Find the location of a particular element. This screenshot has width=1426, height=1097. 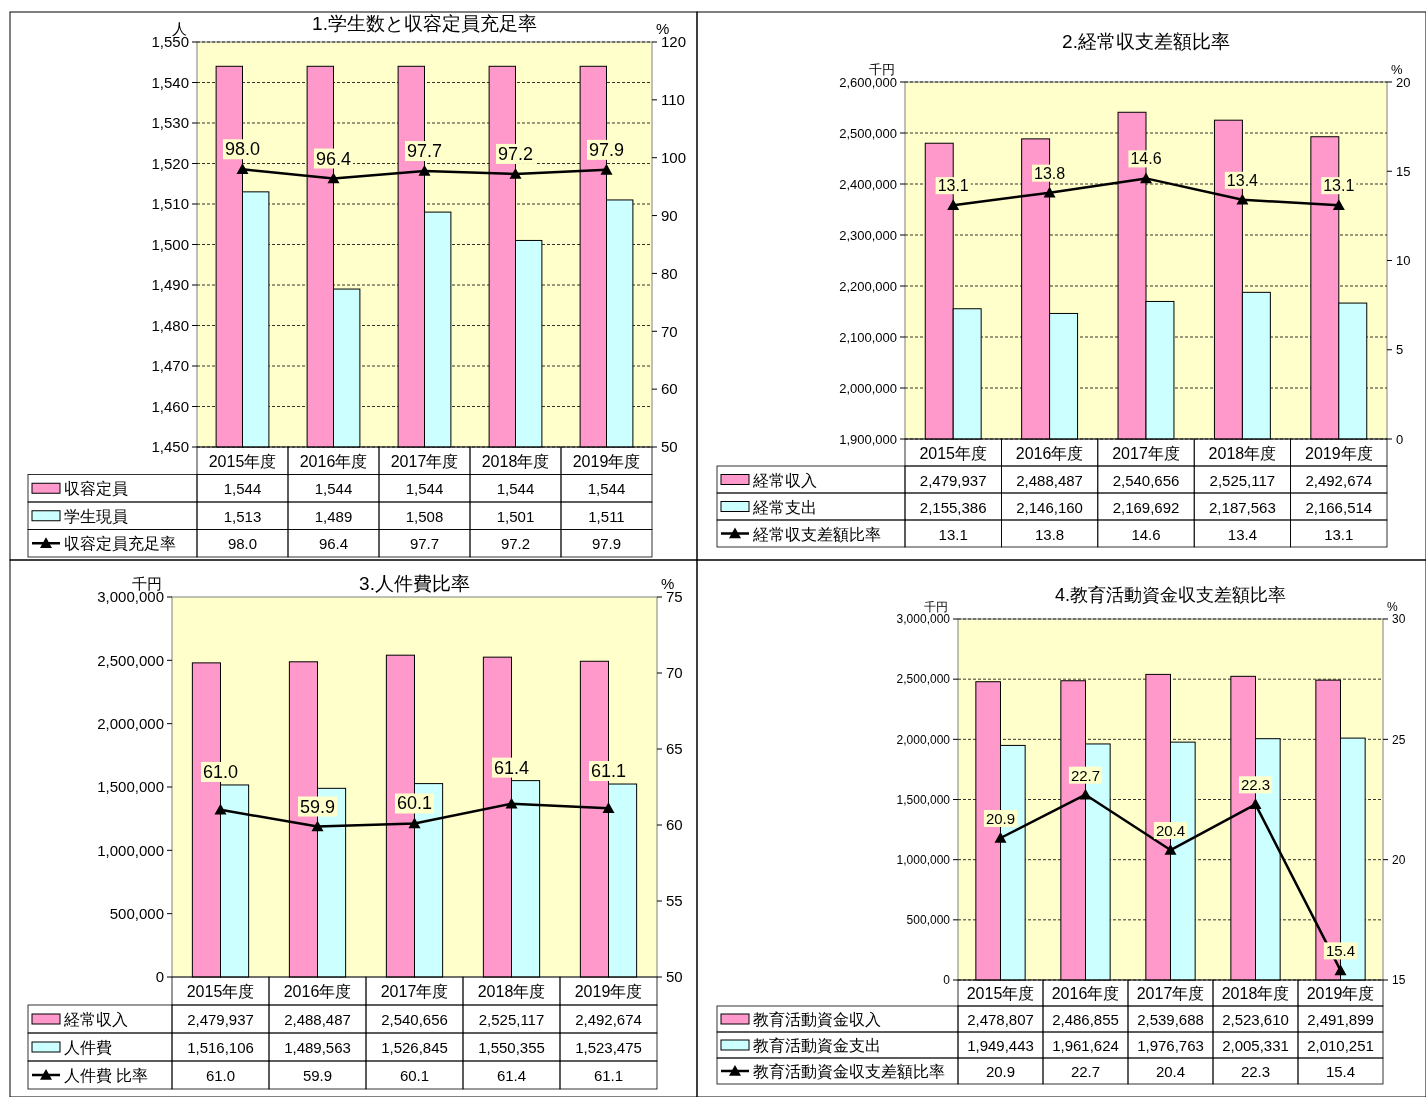

data-label: 20.9 is located at coordinates (1000, 1071).